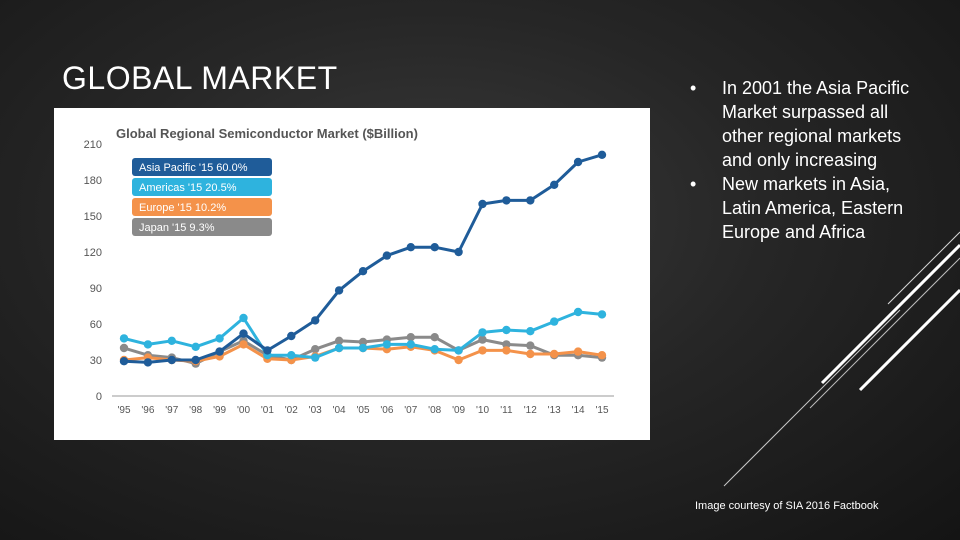 The width and height of the screenshot is (960, 540). I want to click on y-tick-label: 210, so click(93, 145).